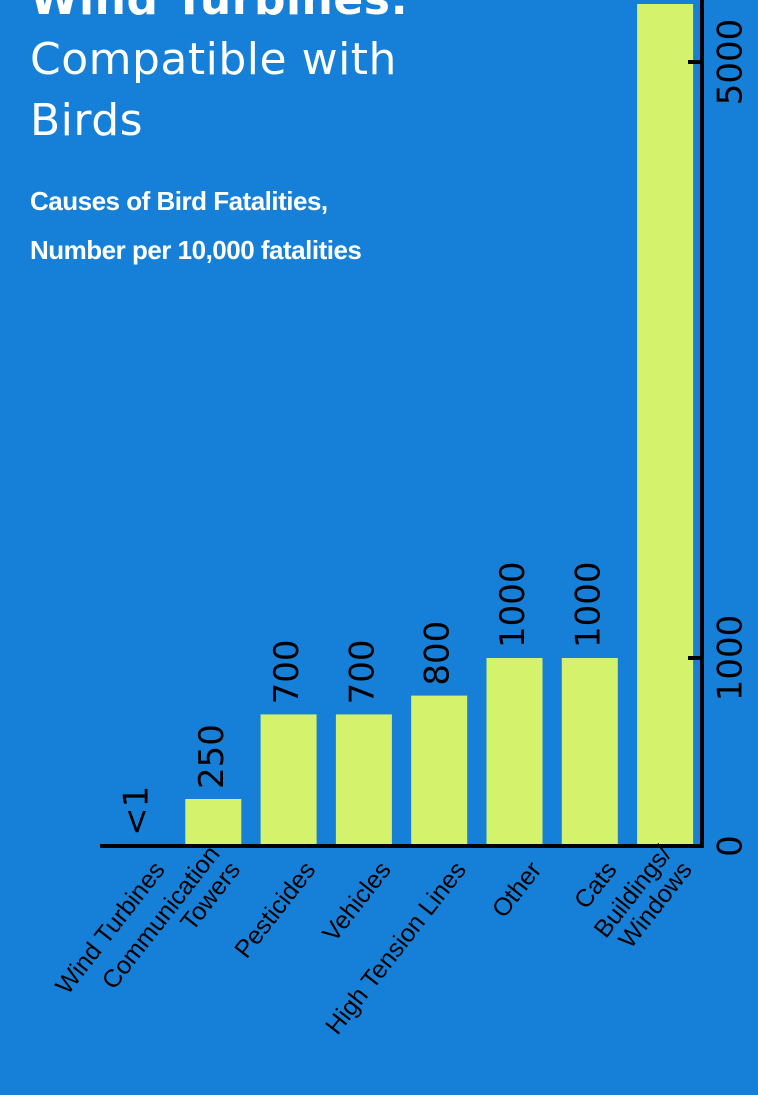 This screenshot has width=758, height=1095. What do you see at coordinates (362, 671) in the screenshot?
I see `bar-value-label-3: 700` at bounding box center [362, 671].